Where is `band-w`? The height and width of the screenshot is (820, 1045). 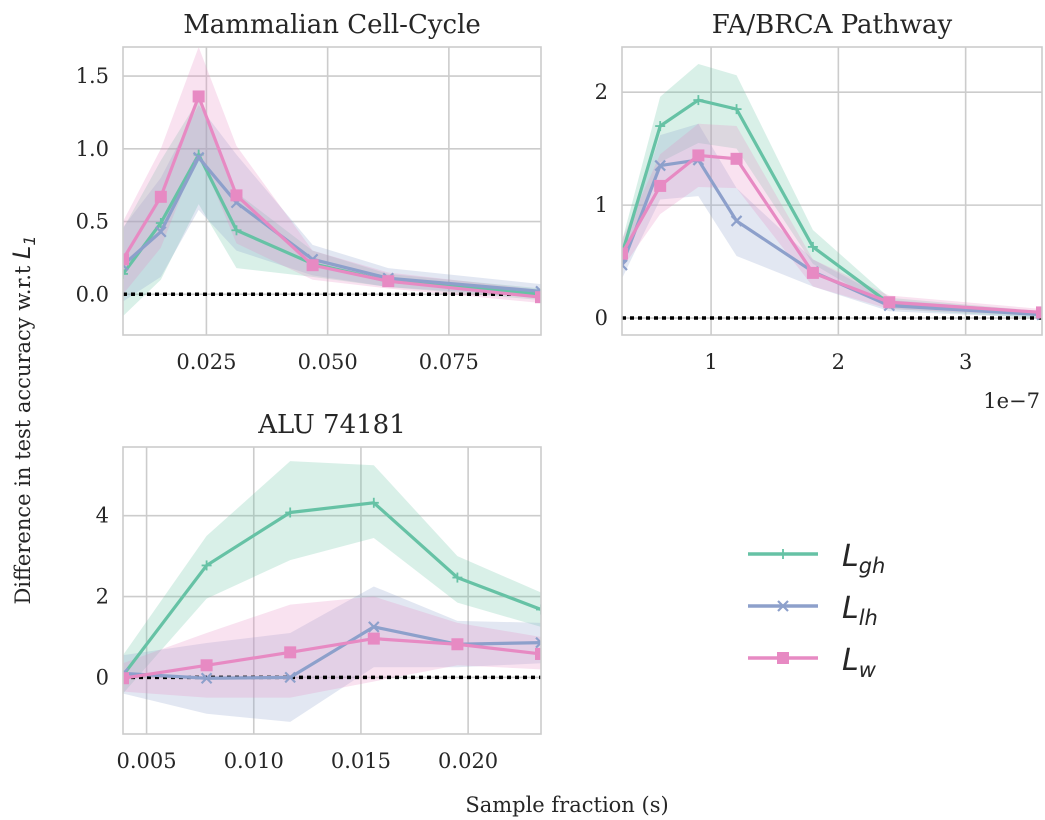
band-w is located at coordinates (832, 219).